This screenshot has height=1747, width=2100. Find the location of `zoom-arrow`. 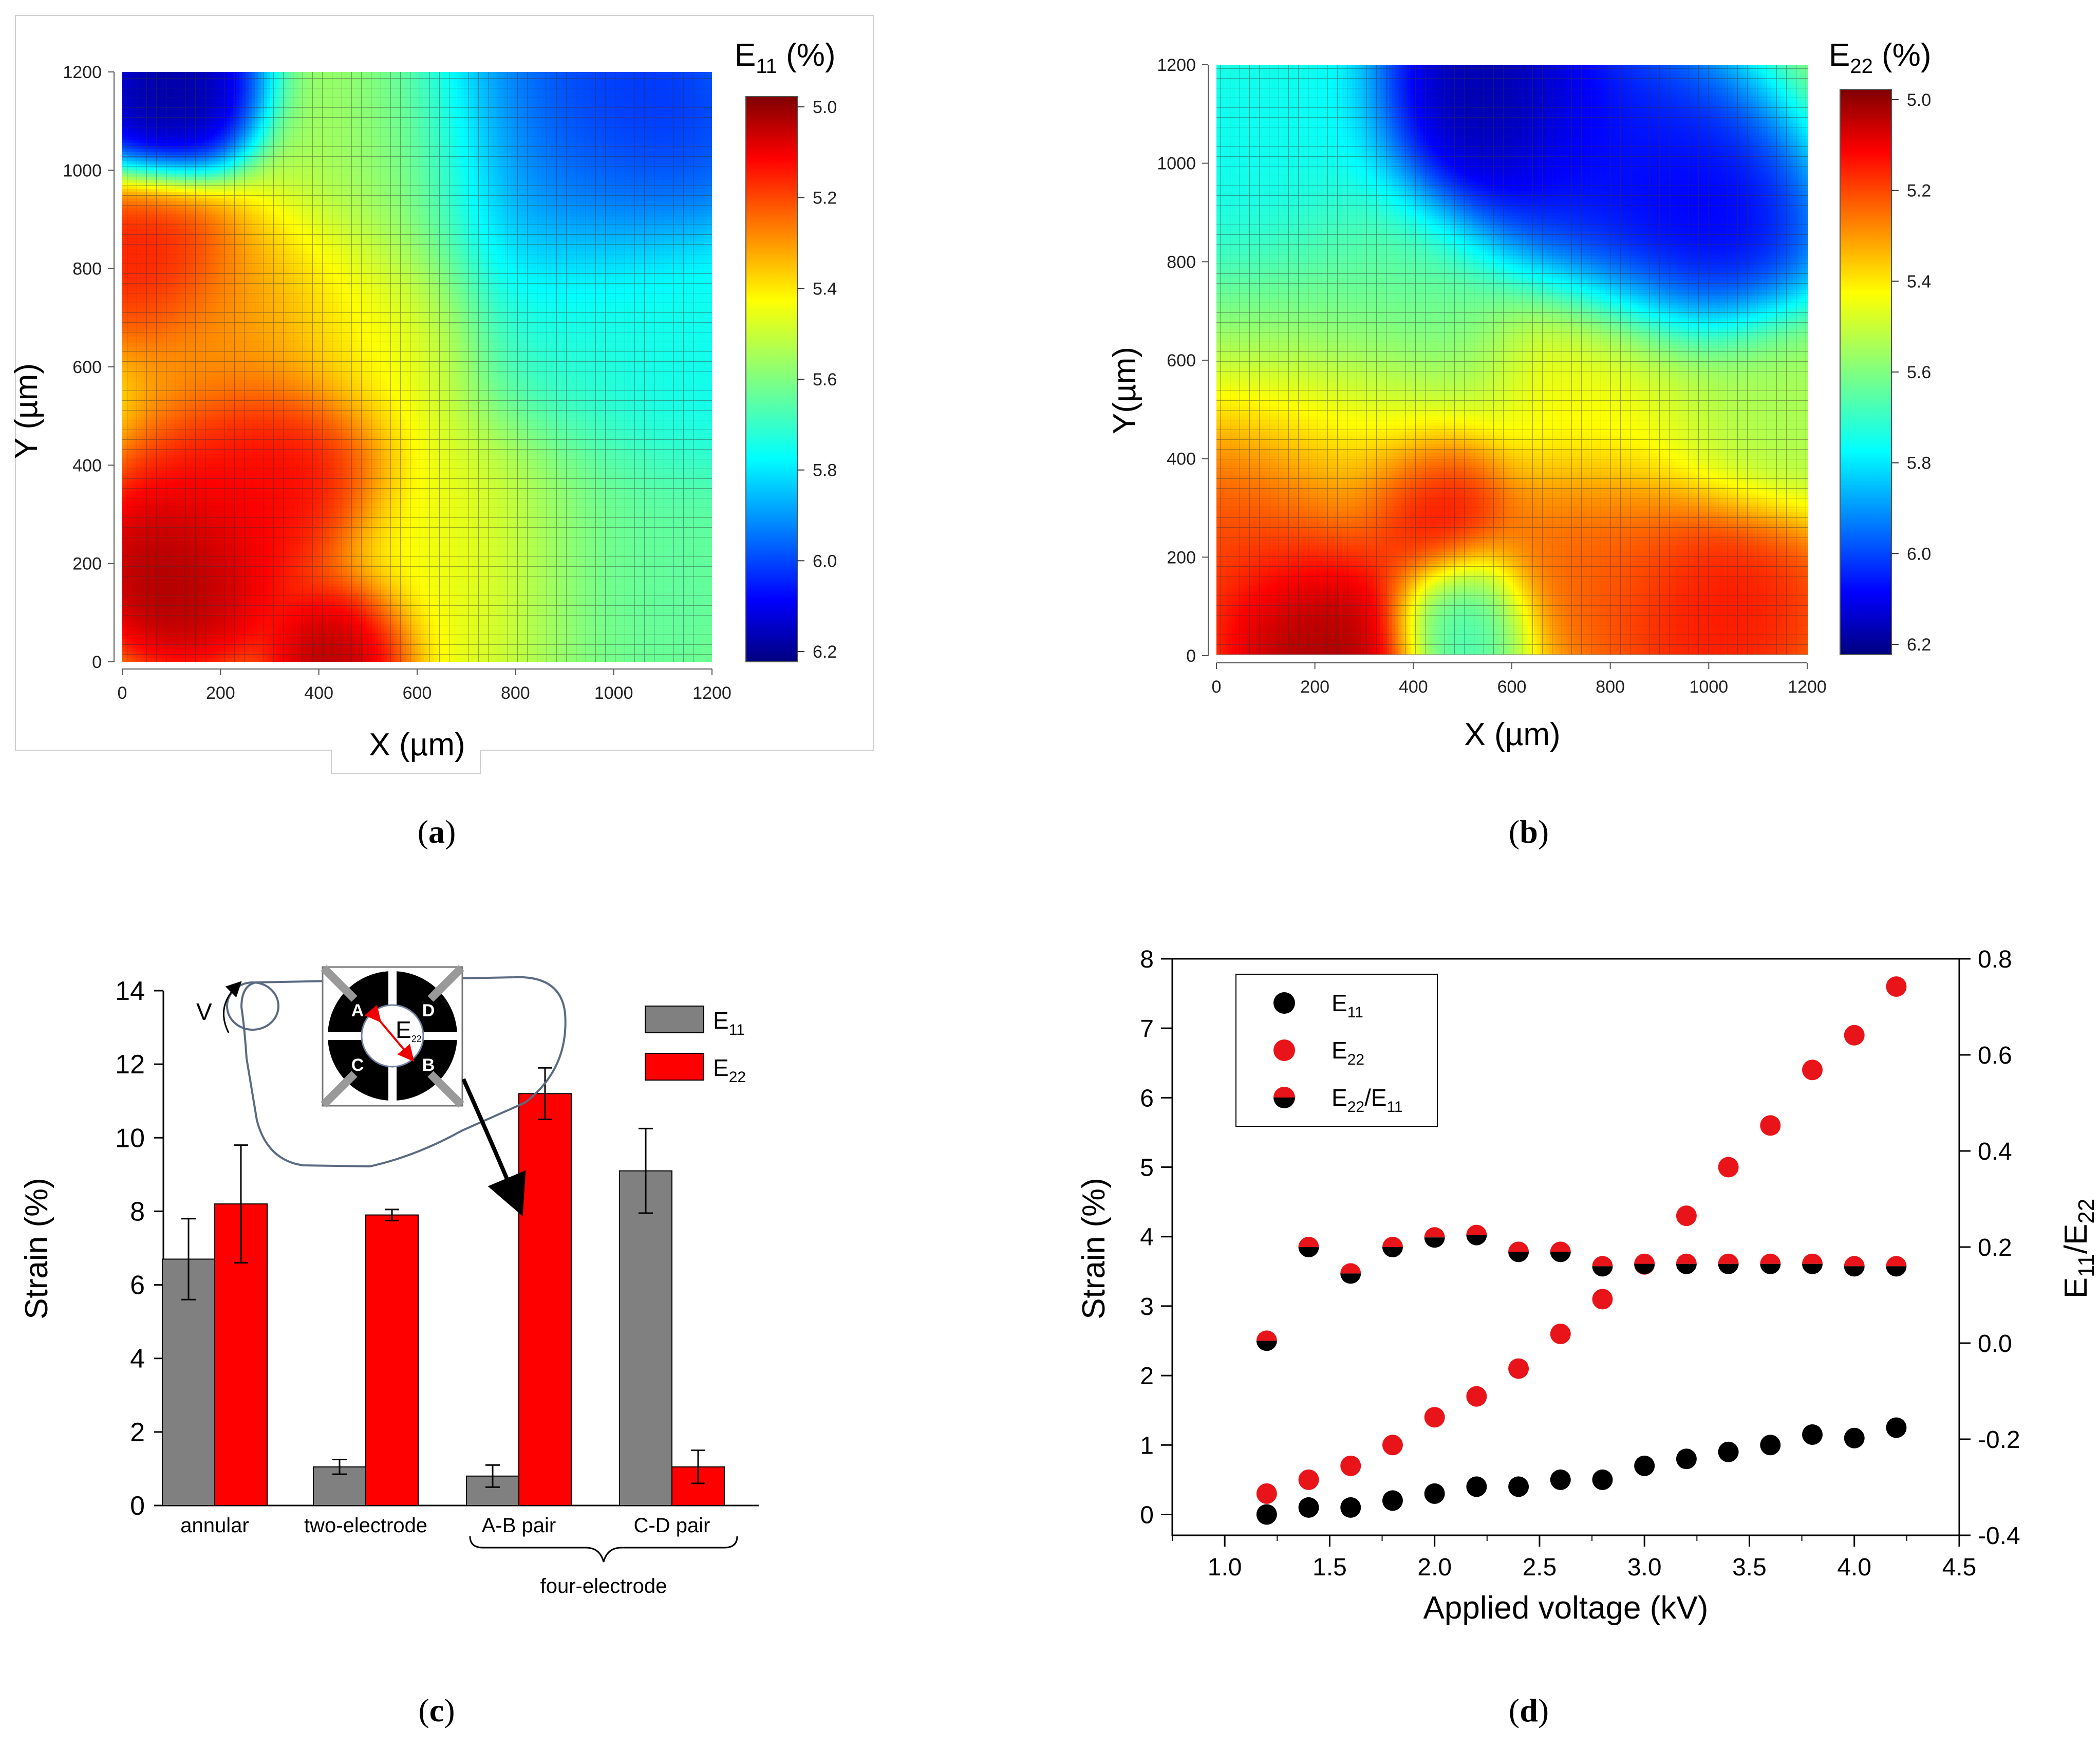

zoom-arrow is located at coordinates (494, 1147).